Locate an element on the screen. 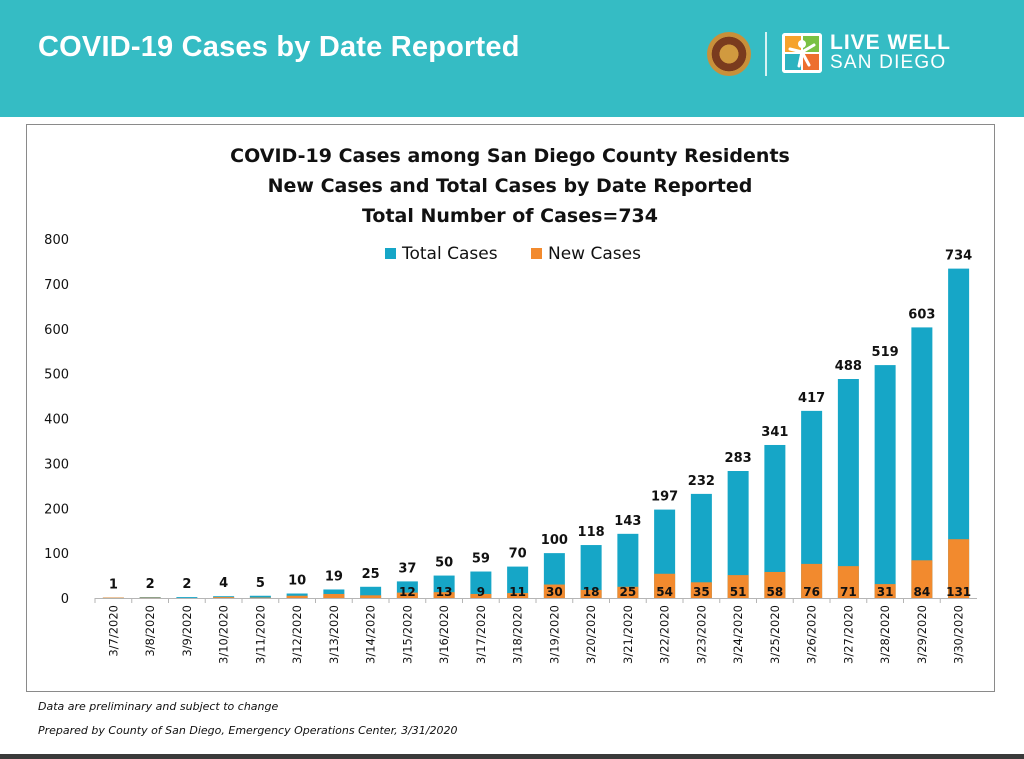  data-label-new: 30 is located at coordinates (554, 592).